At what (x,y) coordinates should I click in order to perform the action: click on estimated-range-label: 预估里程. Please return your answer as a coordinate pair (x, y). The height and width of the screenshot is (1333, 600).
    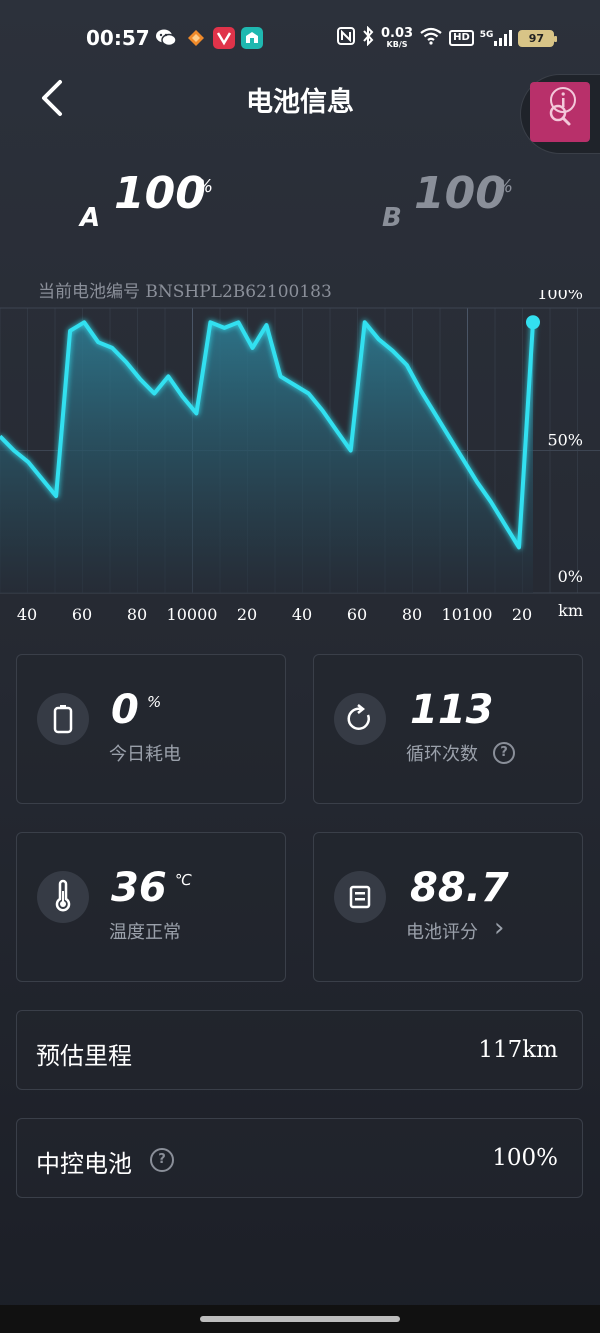
    Looking at the image, I should click on (84, 1056).